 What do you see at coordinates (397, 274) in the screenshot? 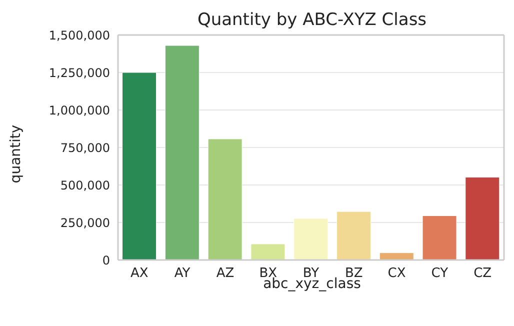
I see `x-tick-label: CX` at bounding box center [397, 274].